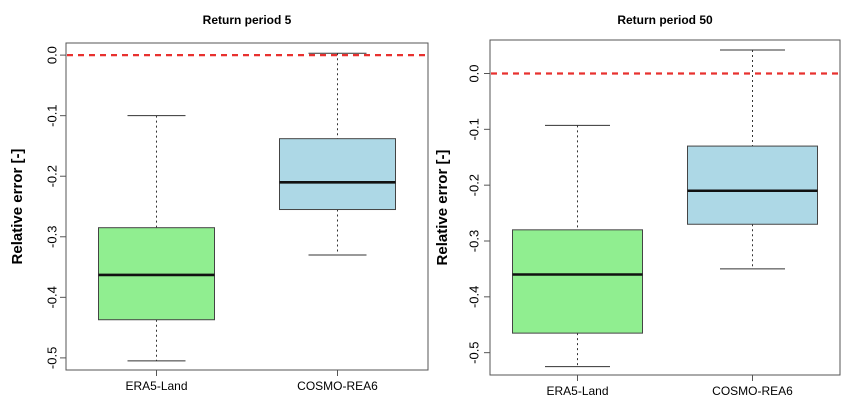 The width and height of the screenshot is (843, 397). What do you see at coordinates (247, 20) in the screenshot?
I see `chart-title: Return period 5` at bounding box center [247, 20].